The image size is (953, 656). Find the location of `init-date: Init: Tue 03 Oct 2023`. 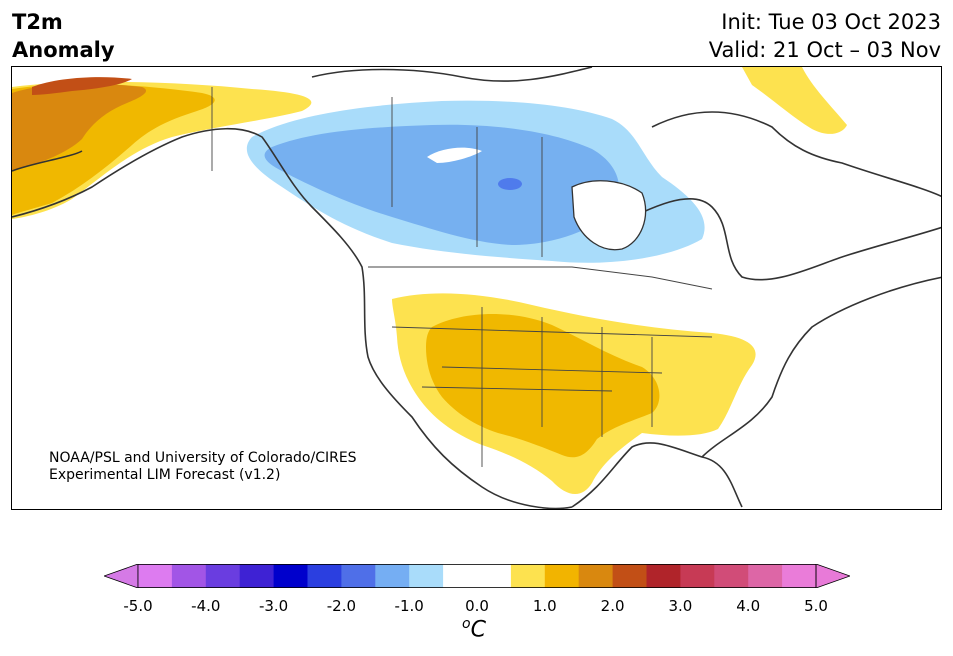

init-date: Init: Tue 03 Oct 2023 is located at coordinates (831, 22).